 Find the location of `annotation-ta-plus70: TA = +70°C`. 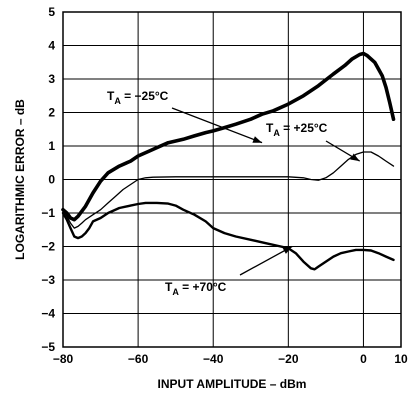

annotation-ta-plus70: TA = +70°C is located at coordinates (196, 288).